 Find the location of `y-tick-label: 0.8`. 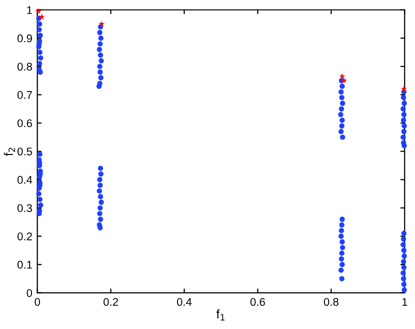

y-tick-label: 0.8 is located at coordinates (24, 66).